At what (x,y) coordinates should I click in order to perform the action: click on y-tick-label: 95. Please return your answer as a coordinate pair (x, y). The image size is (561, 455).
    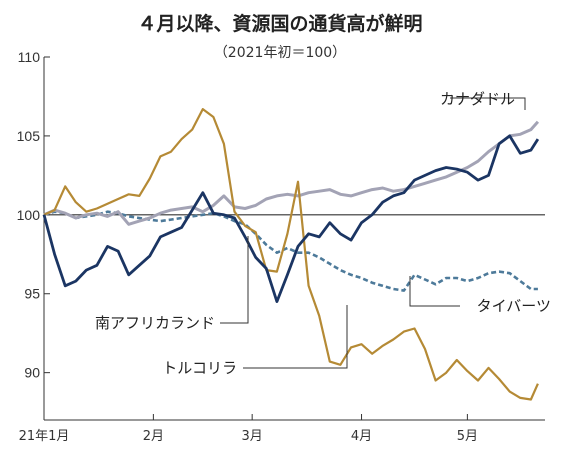
    Looking at the image, I should click on (32, 294).